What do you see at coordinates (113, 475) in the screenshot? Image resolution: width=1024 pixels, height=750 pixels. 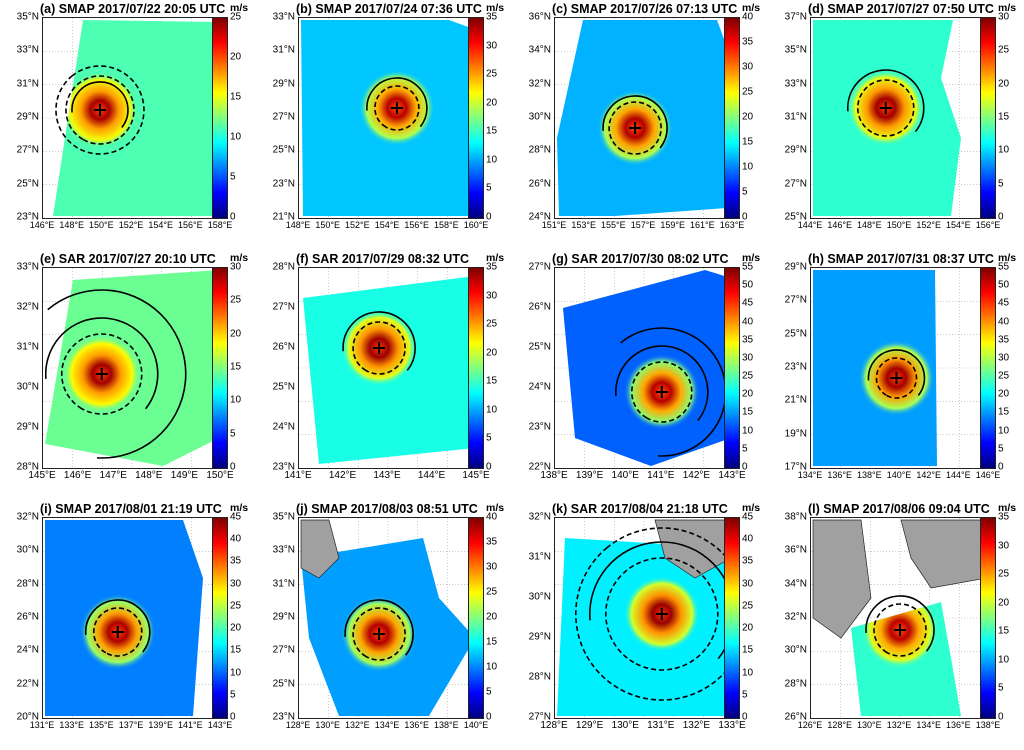 I see `lon-tick-label: 147°E` at bounding box center [113, 475].